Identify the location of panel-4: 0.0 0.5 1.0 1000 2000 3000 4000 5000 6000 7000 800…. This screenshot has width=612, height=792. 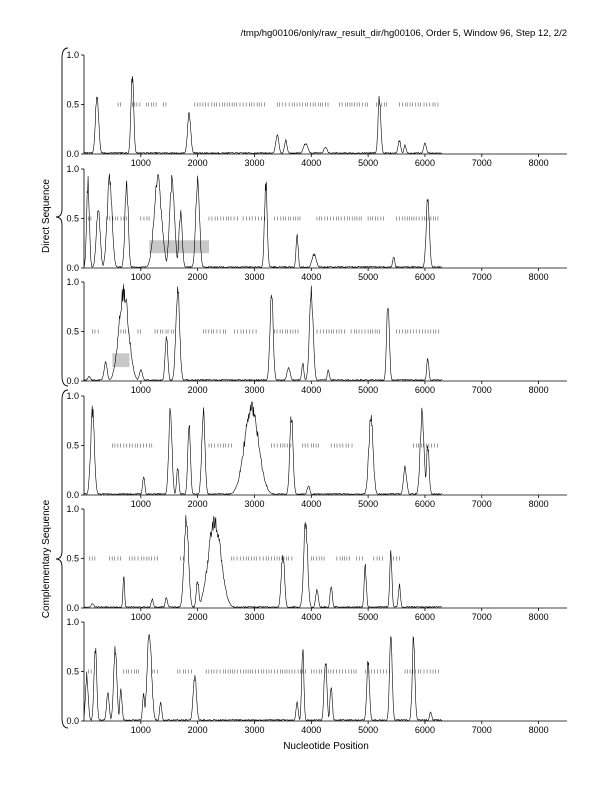
(316, 450).